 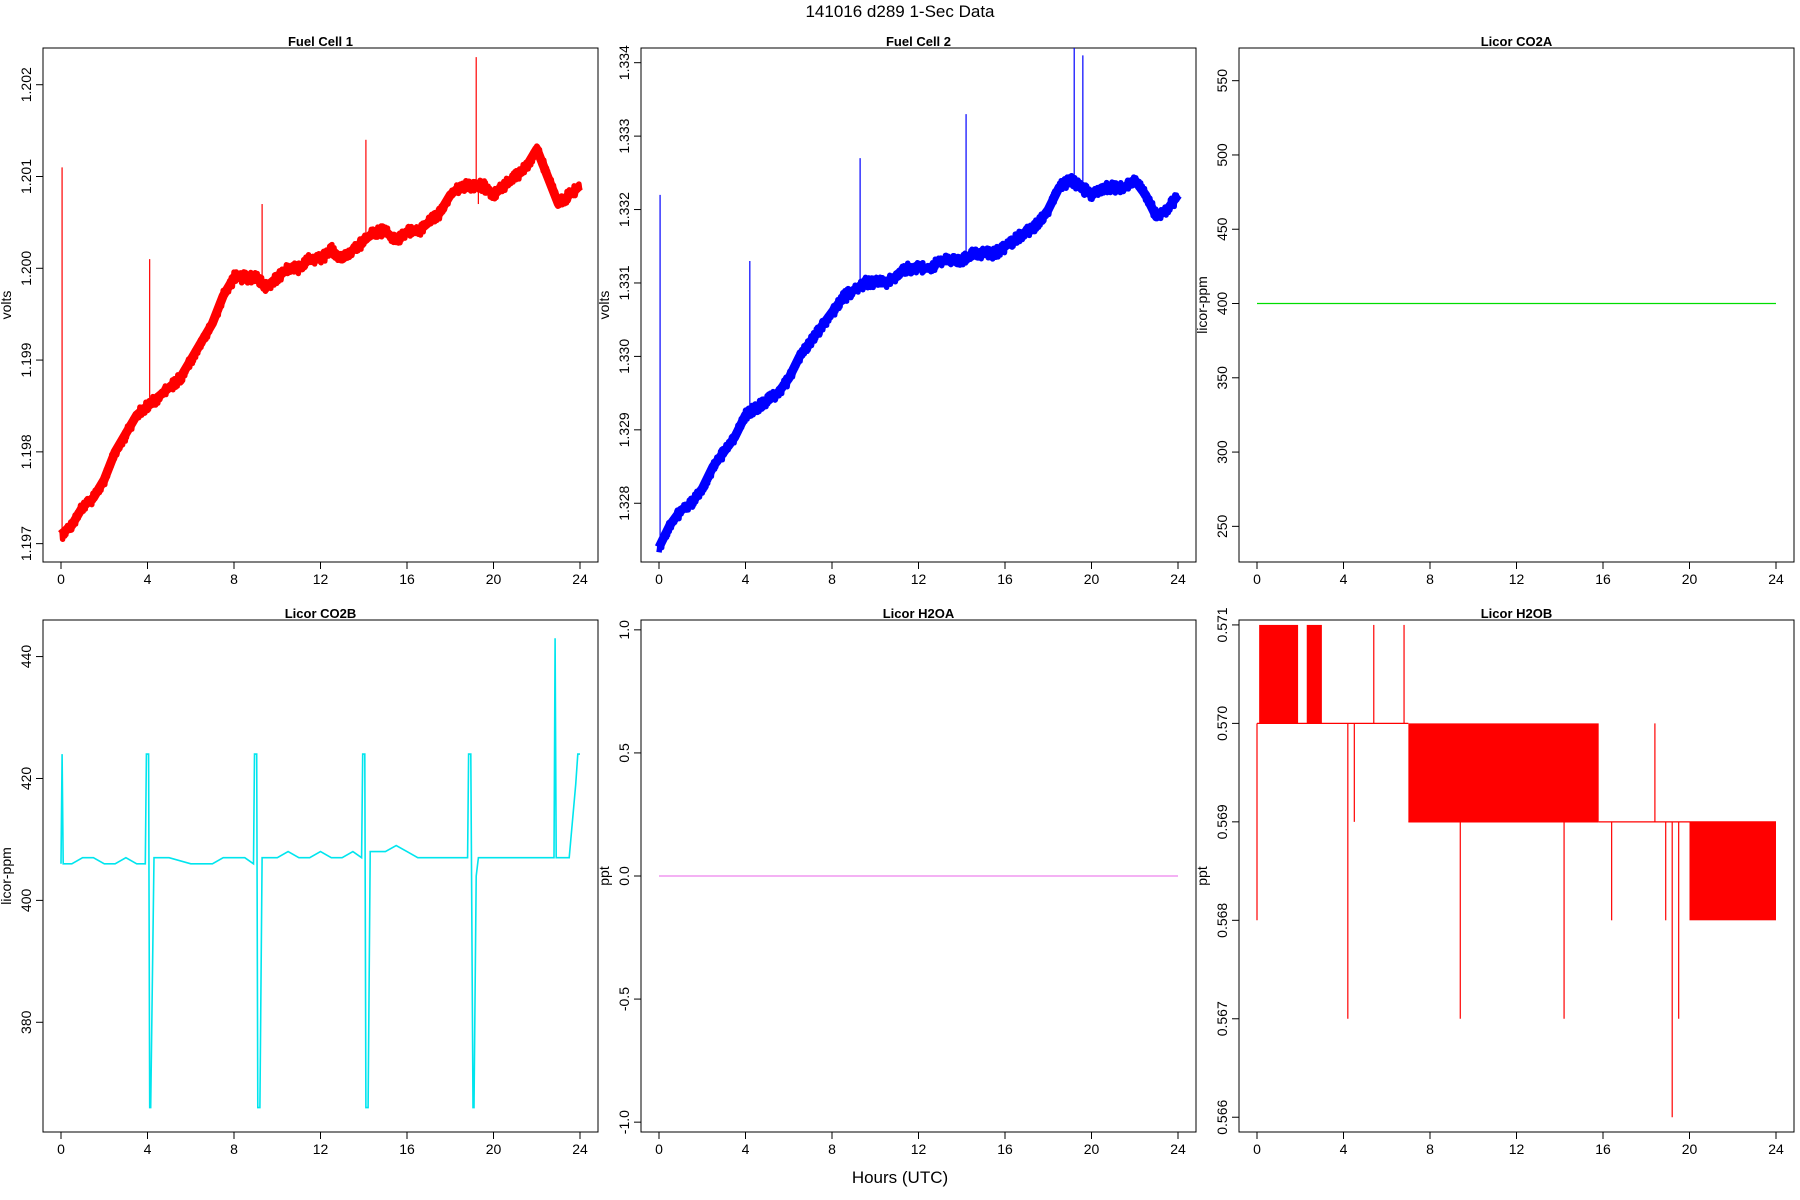 I want to click on y-tick-label: 1.334, so click(x=624, y=62).